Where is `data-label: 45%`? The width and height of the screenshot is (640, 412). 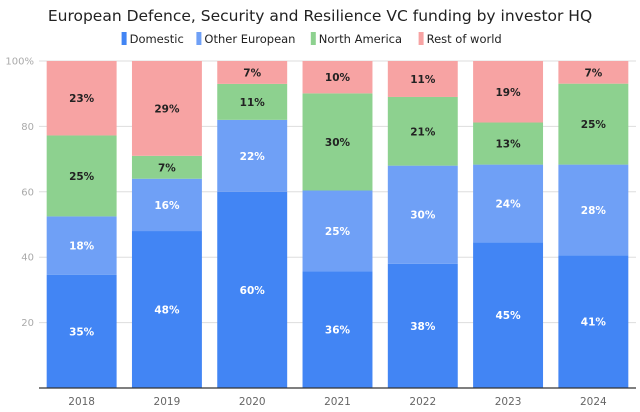
data-label: 45% is located at coordinates (509, 316).